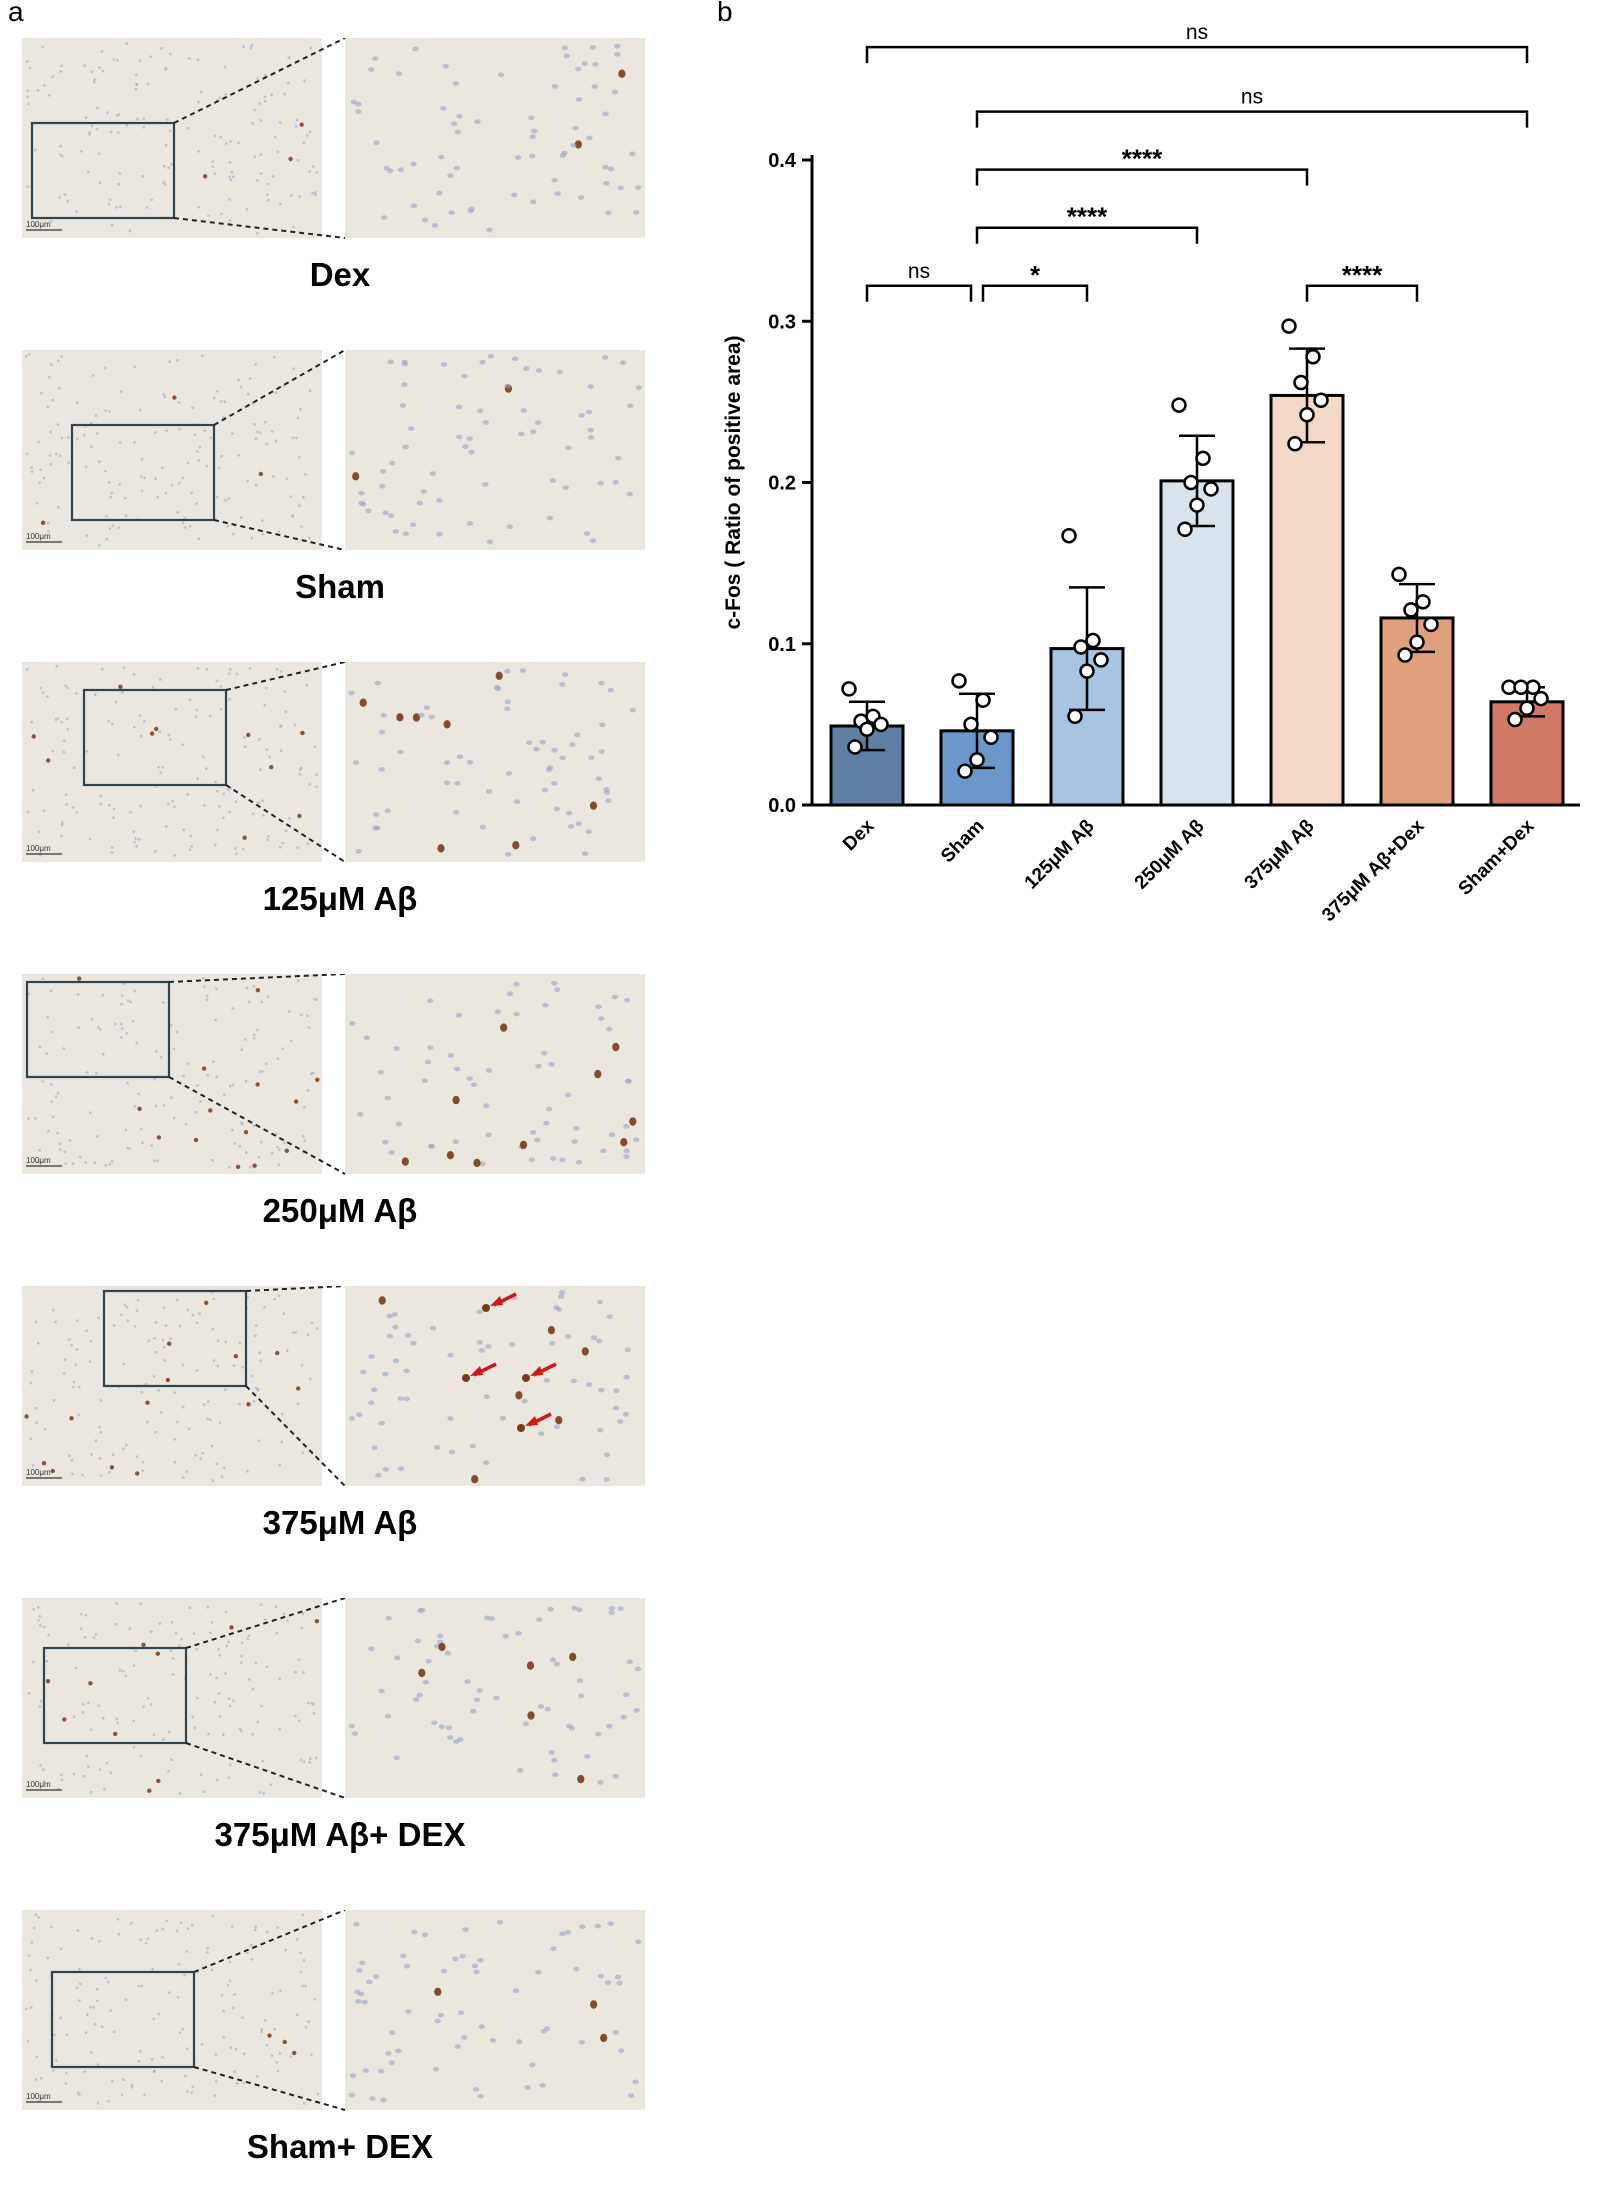  What do you see at coordinates (1142, 159) in the screenshot?
I see `significance-label: ****` at bounding box center [1142, 159].